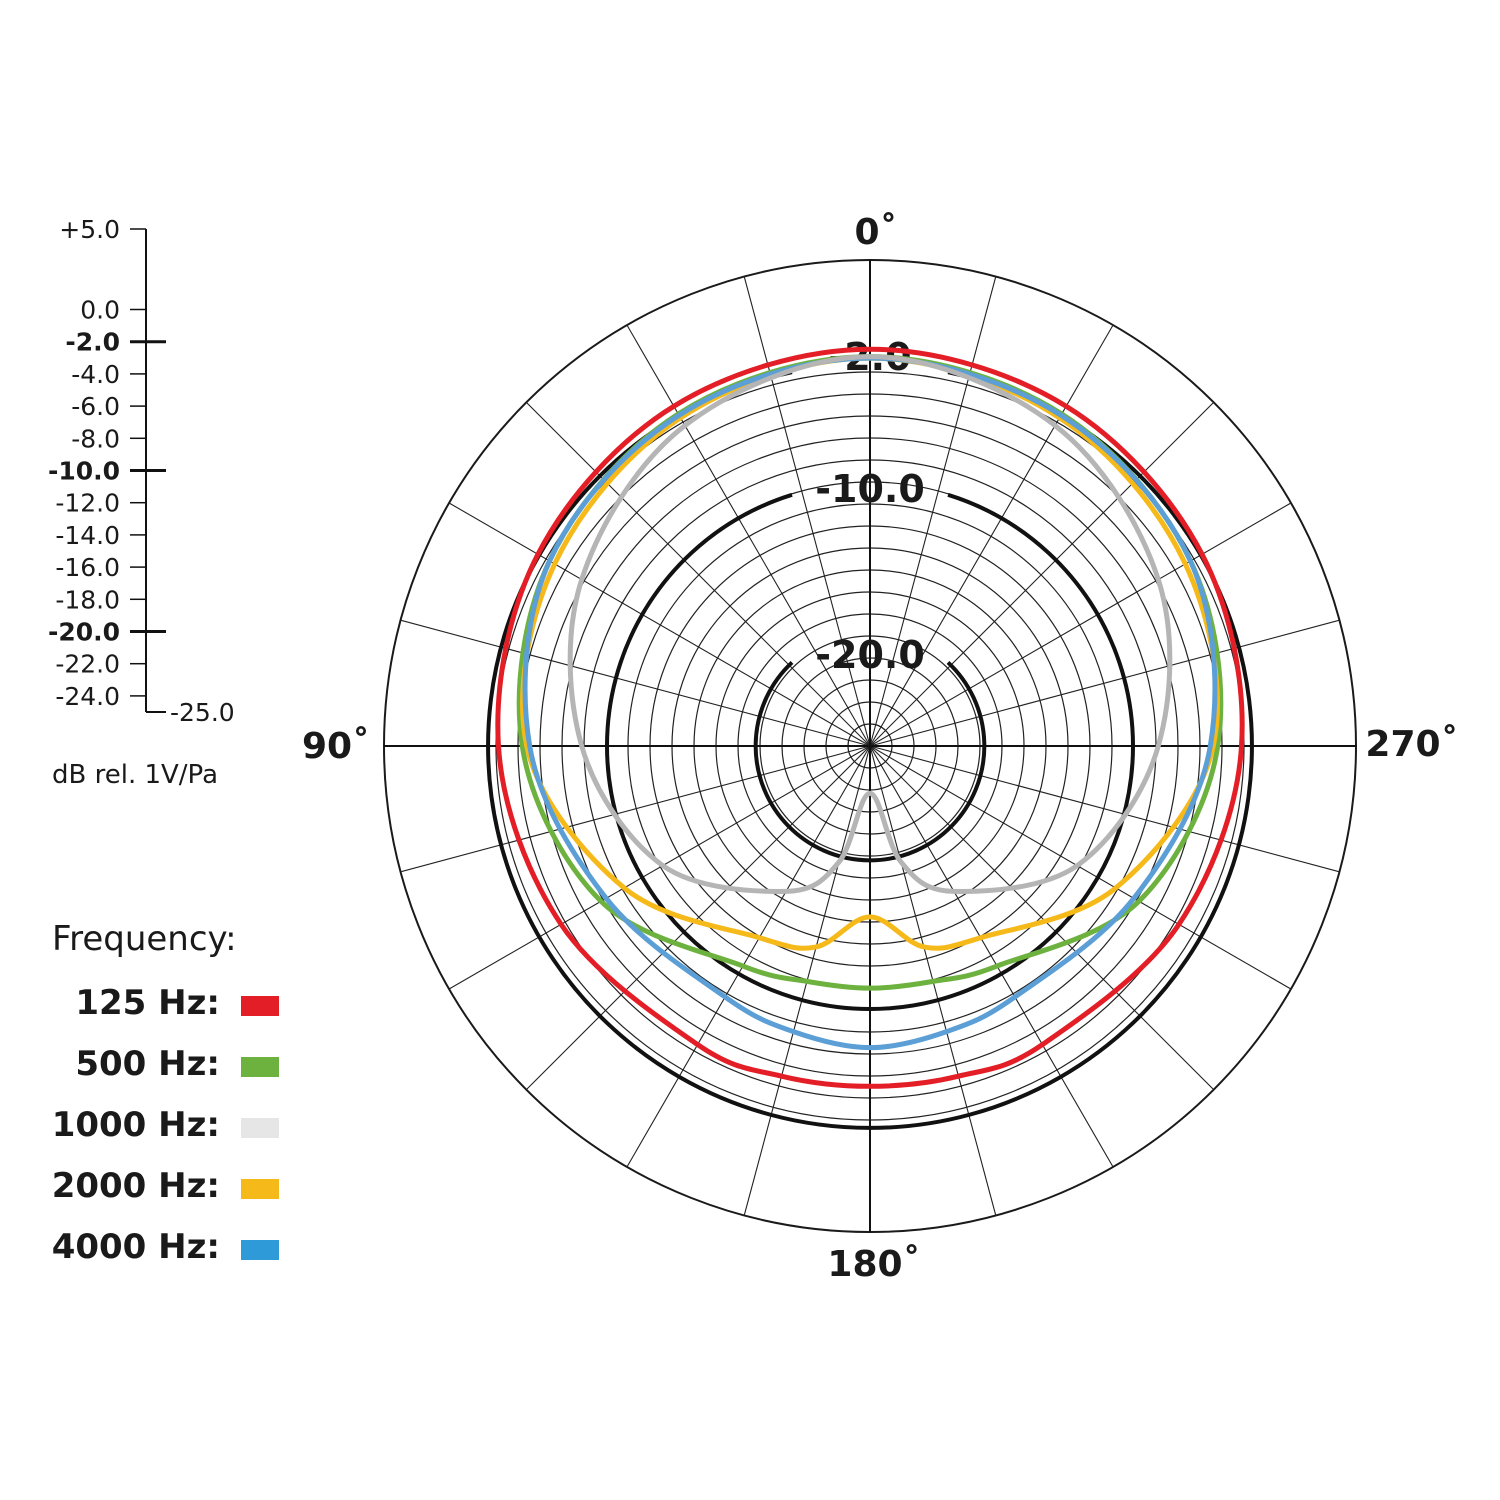  What do you see at coordinates (147, 1003) in the screenshot?
I see `legend-label: 125 Hz:` at bounding box center [147, 1003].